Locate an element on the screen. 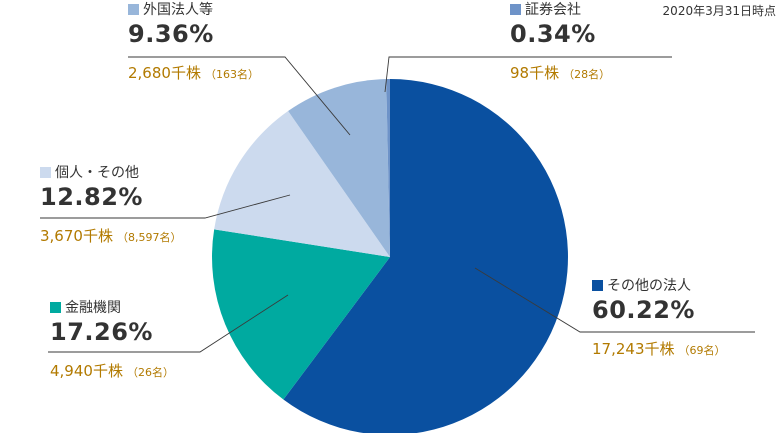  category-name: 外国法人等 is located at coordinates (178, 10).